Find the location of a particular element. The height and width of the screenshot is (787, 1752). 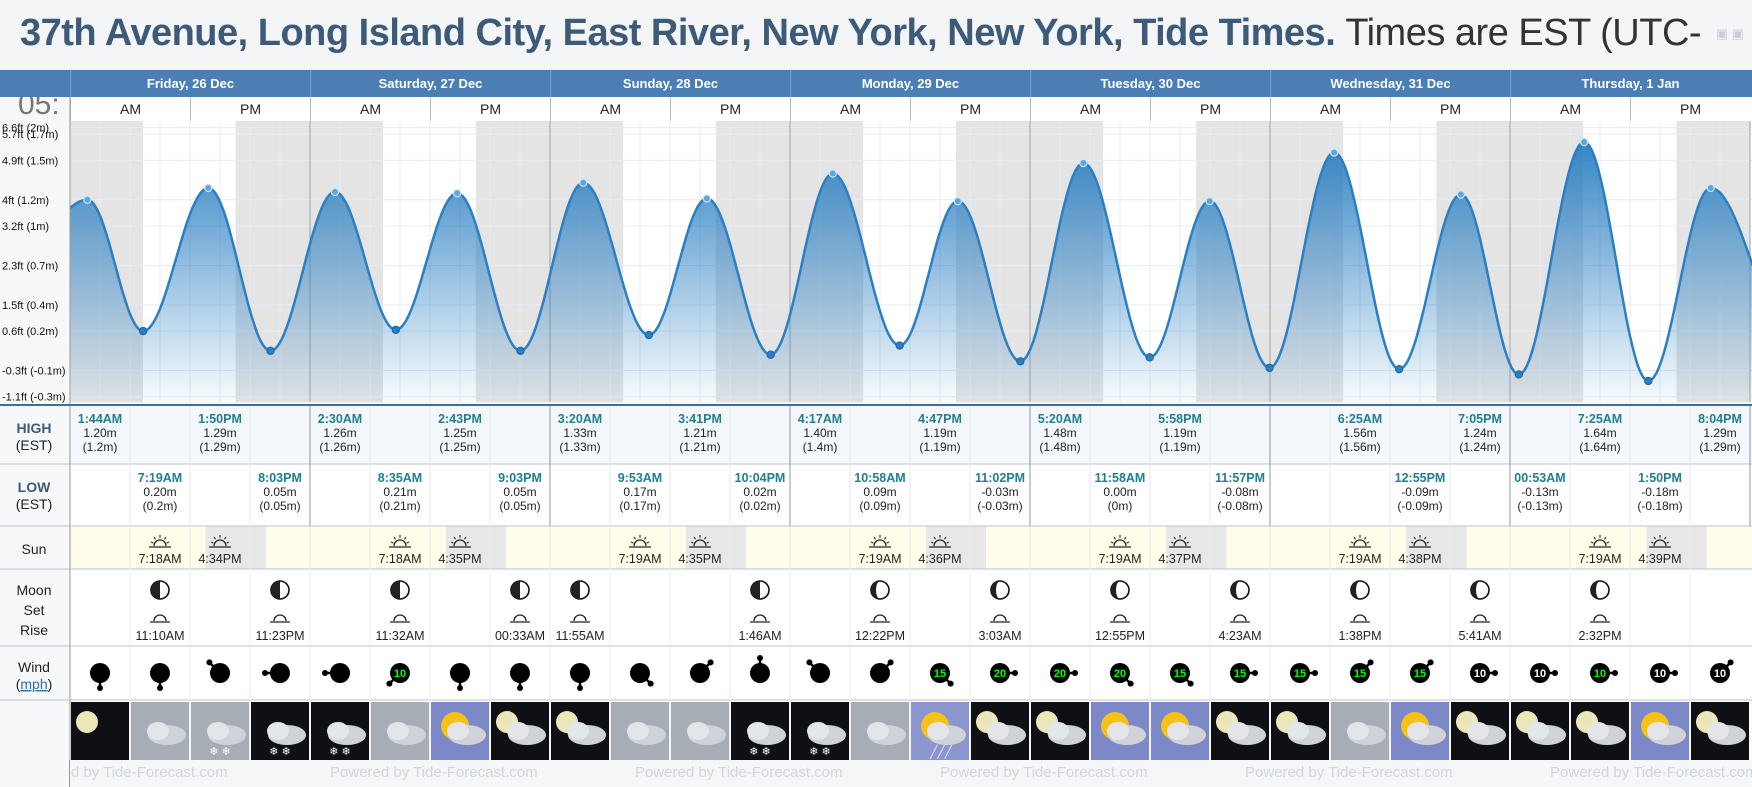

day-header: Tuesday, 30 Dec is located at coordinates (1150, 83).